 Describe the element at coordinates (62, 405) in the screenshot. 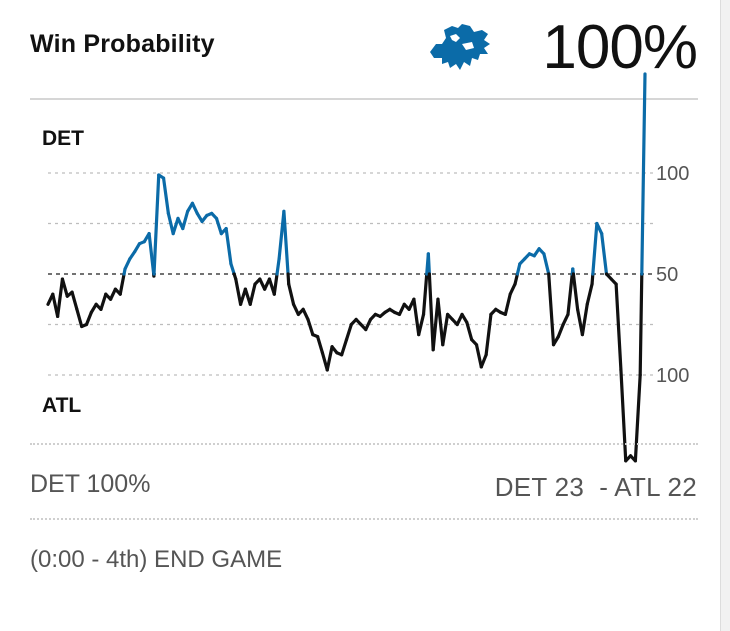

I see `bottom-team-label: ATL` at that location.